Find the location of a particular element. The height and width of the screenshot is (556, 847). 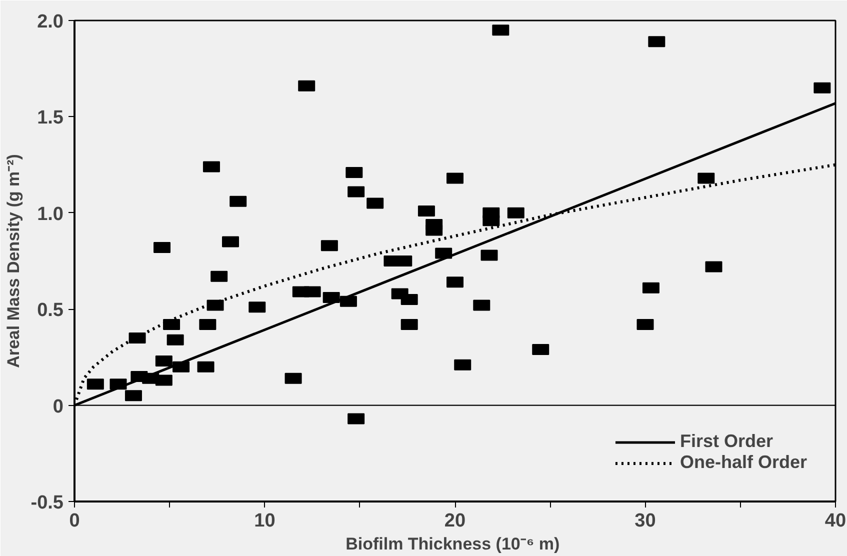

legend-label: One-half Order is located at coordinates (743, 462).